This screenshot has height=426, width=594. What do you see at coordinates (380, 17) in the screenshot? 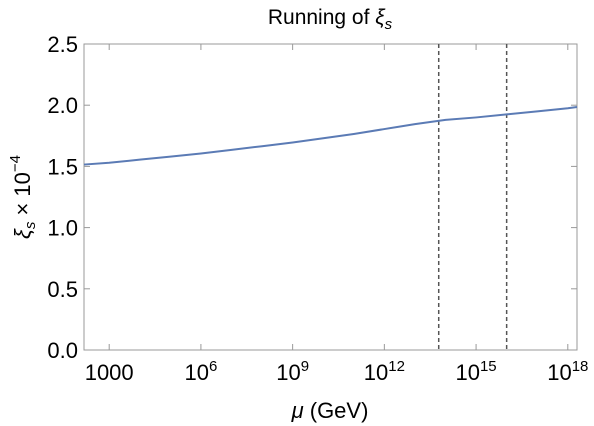
I see `title-symbol: ξ` at bounding box center [380, 17].